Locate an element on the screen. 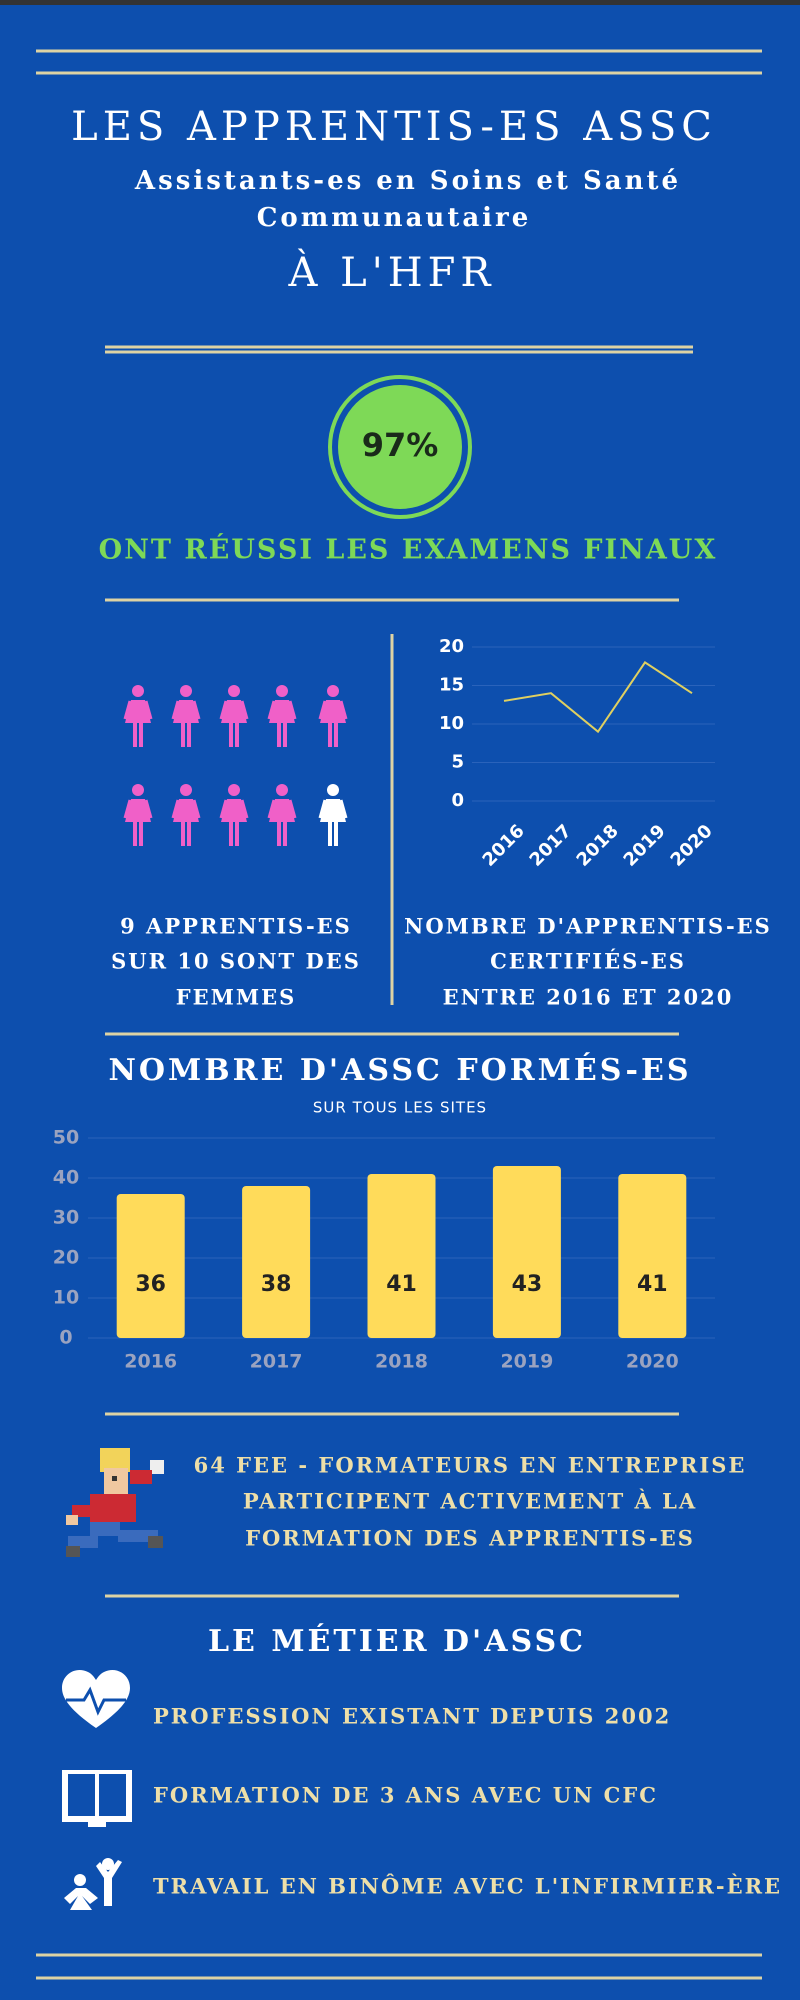  x-tick-label: 2017 is located at coordinates (276, 1362).